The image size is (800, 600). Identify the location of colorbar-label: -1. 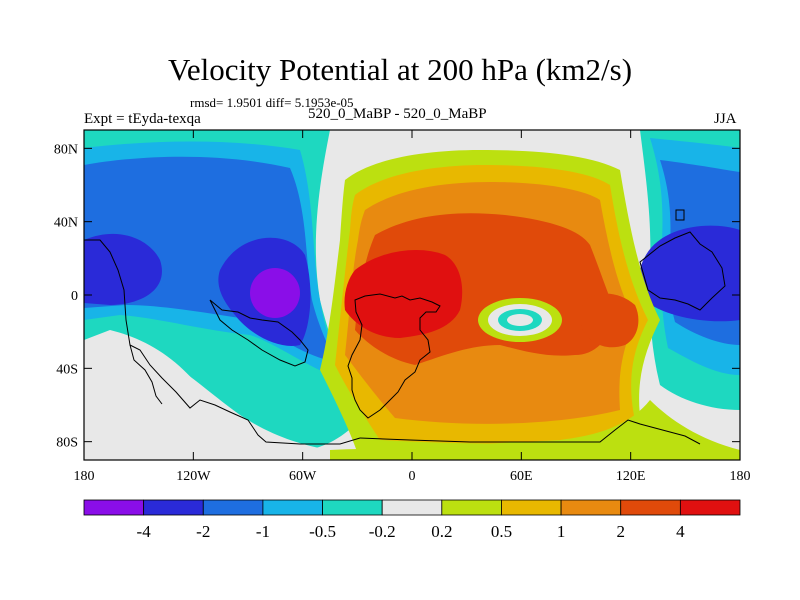
(263, 531).